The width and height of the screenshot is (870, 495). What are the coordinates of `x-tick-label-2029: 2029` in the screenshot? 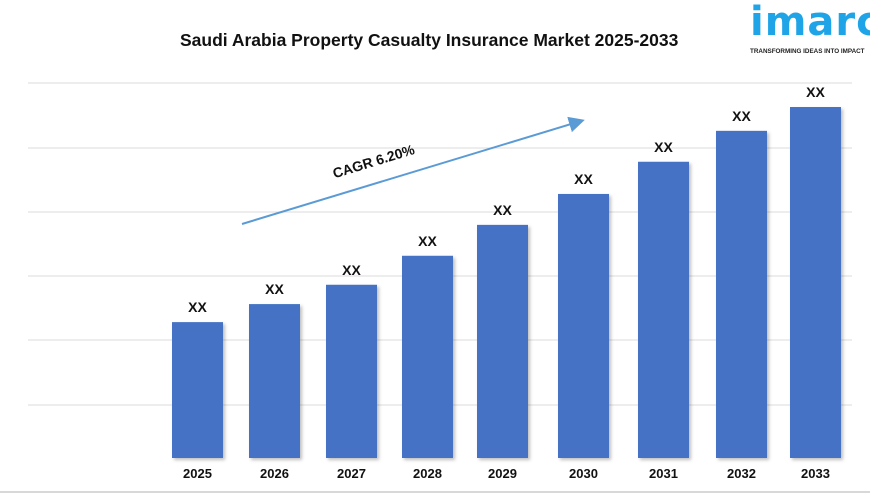 It's located at (502, 473).